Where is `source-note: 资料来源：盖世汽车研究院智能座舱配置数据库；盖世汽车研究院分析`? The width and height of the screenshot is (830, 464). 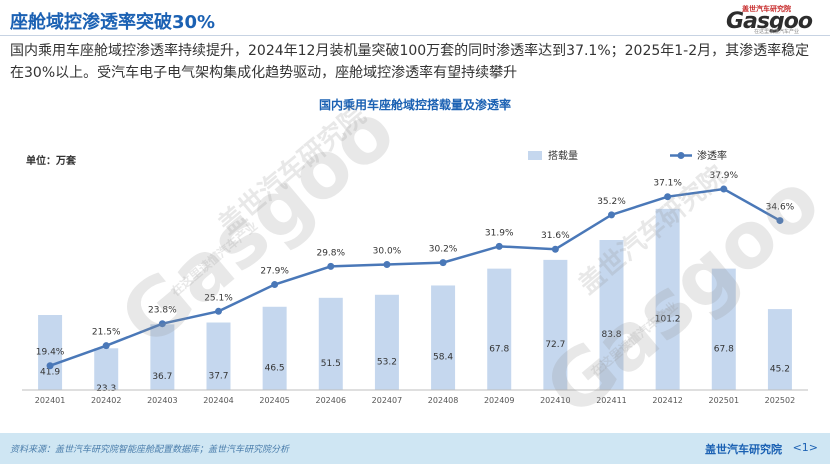
source-note: 资料来源：盖世汽车研究院智能座舱配置数据库；盖世汽车研究院分析 is located at coordinates (150, 450).